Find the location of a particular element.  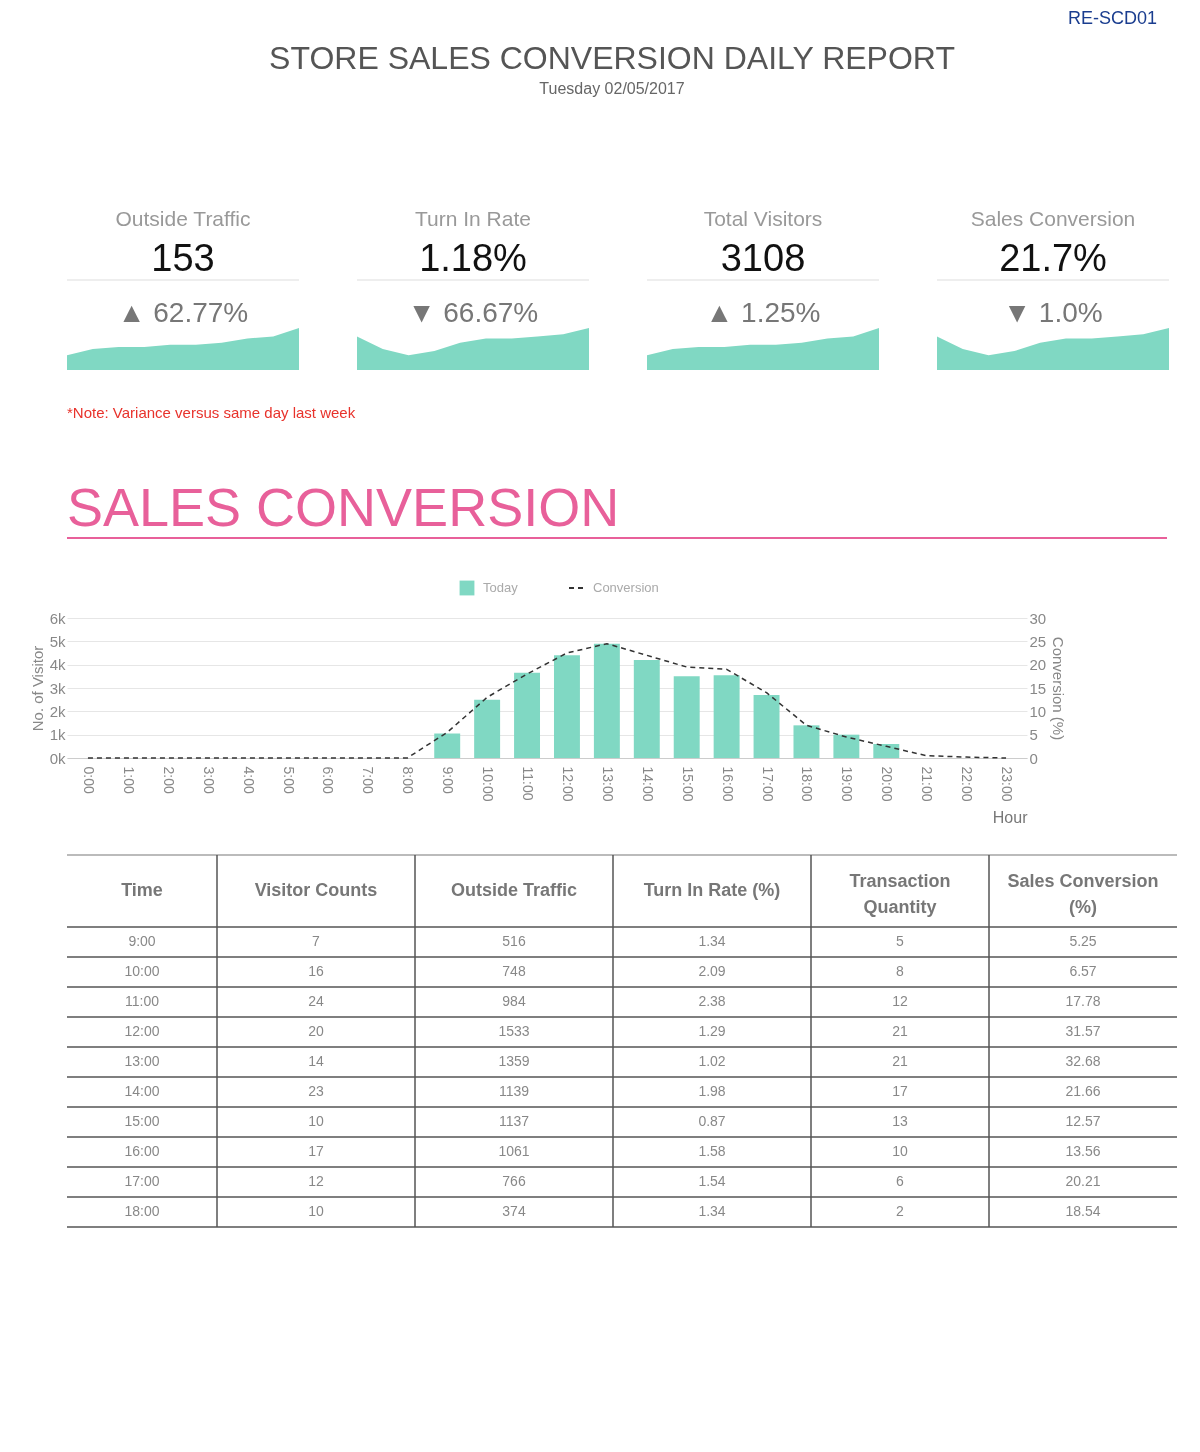

chart-title: SALES CONVERSION is located at coordinates (343, 507).